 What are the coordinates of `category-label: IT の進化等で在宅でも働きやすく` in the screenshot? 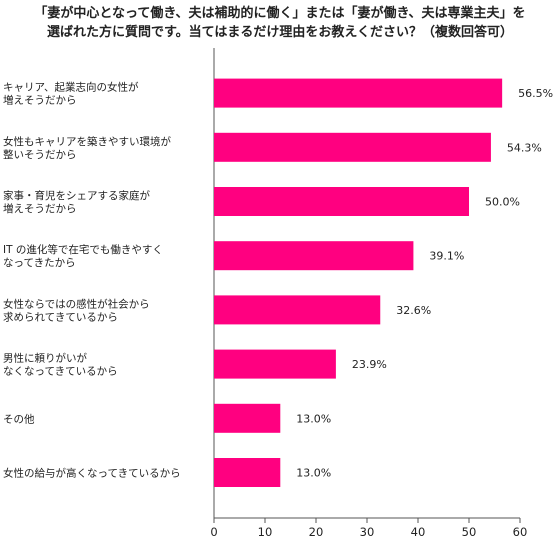 It's located at (83, 249).